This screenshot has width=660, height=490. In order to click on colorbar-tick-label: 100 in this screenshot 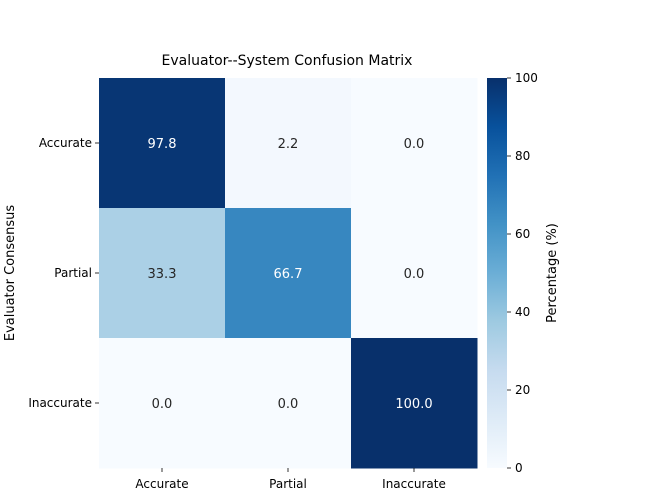, I will do `click(526, 78)`.